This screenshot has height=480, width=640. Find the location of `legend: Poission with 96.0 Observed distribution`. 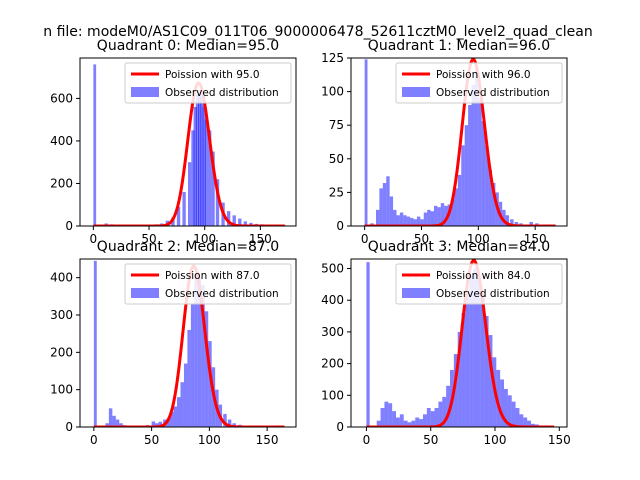

legend: Poission with 96.0 Observed distribution is located at coordinates (479, 83).